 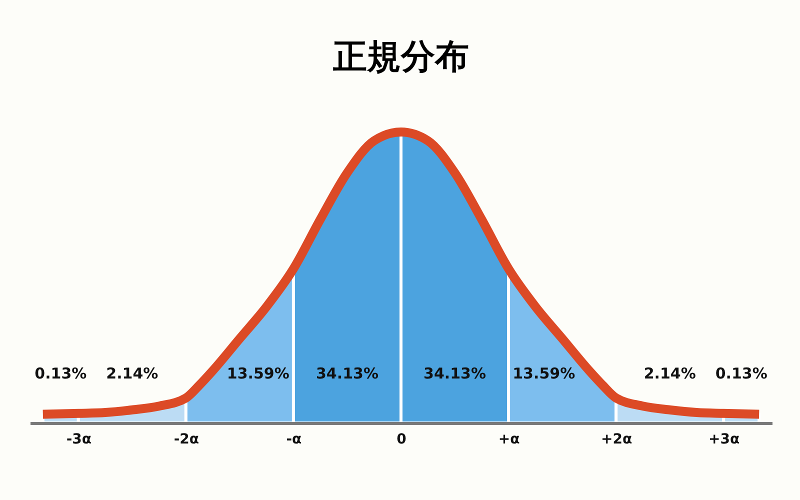 What do you see at coordinates (294, 440) in the screenshot?
I see `x-tick-label: -α` at bounding box center [294, 440].